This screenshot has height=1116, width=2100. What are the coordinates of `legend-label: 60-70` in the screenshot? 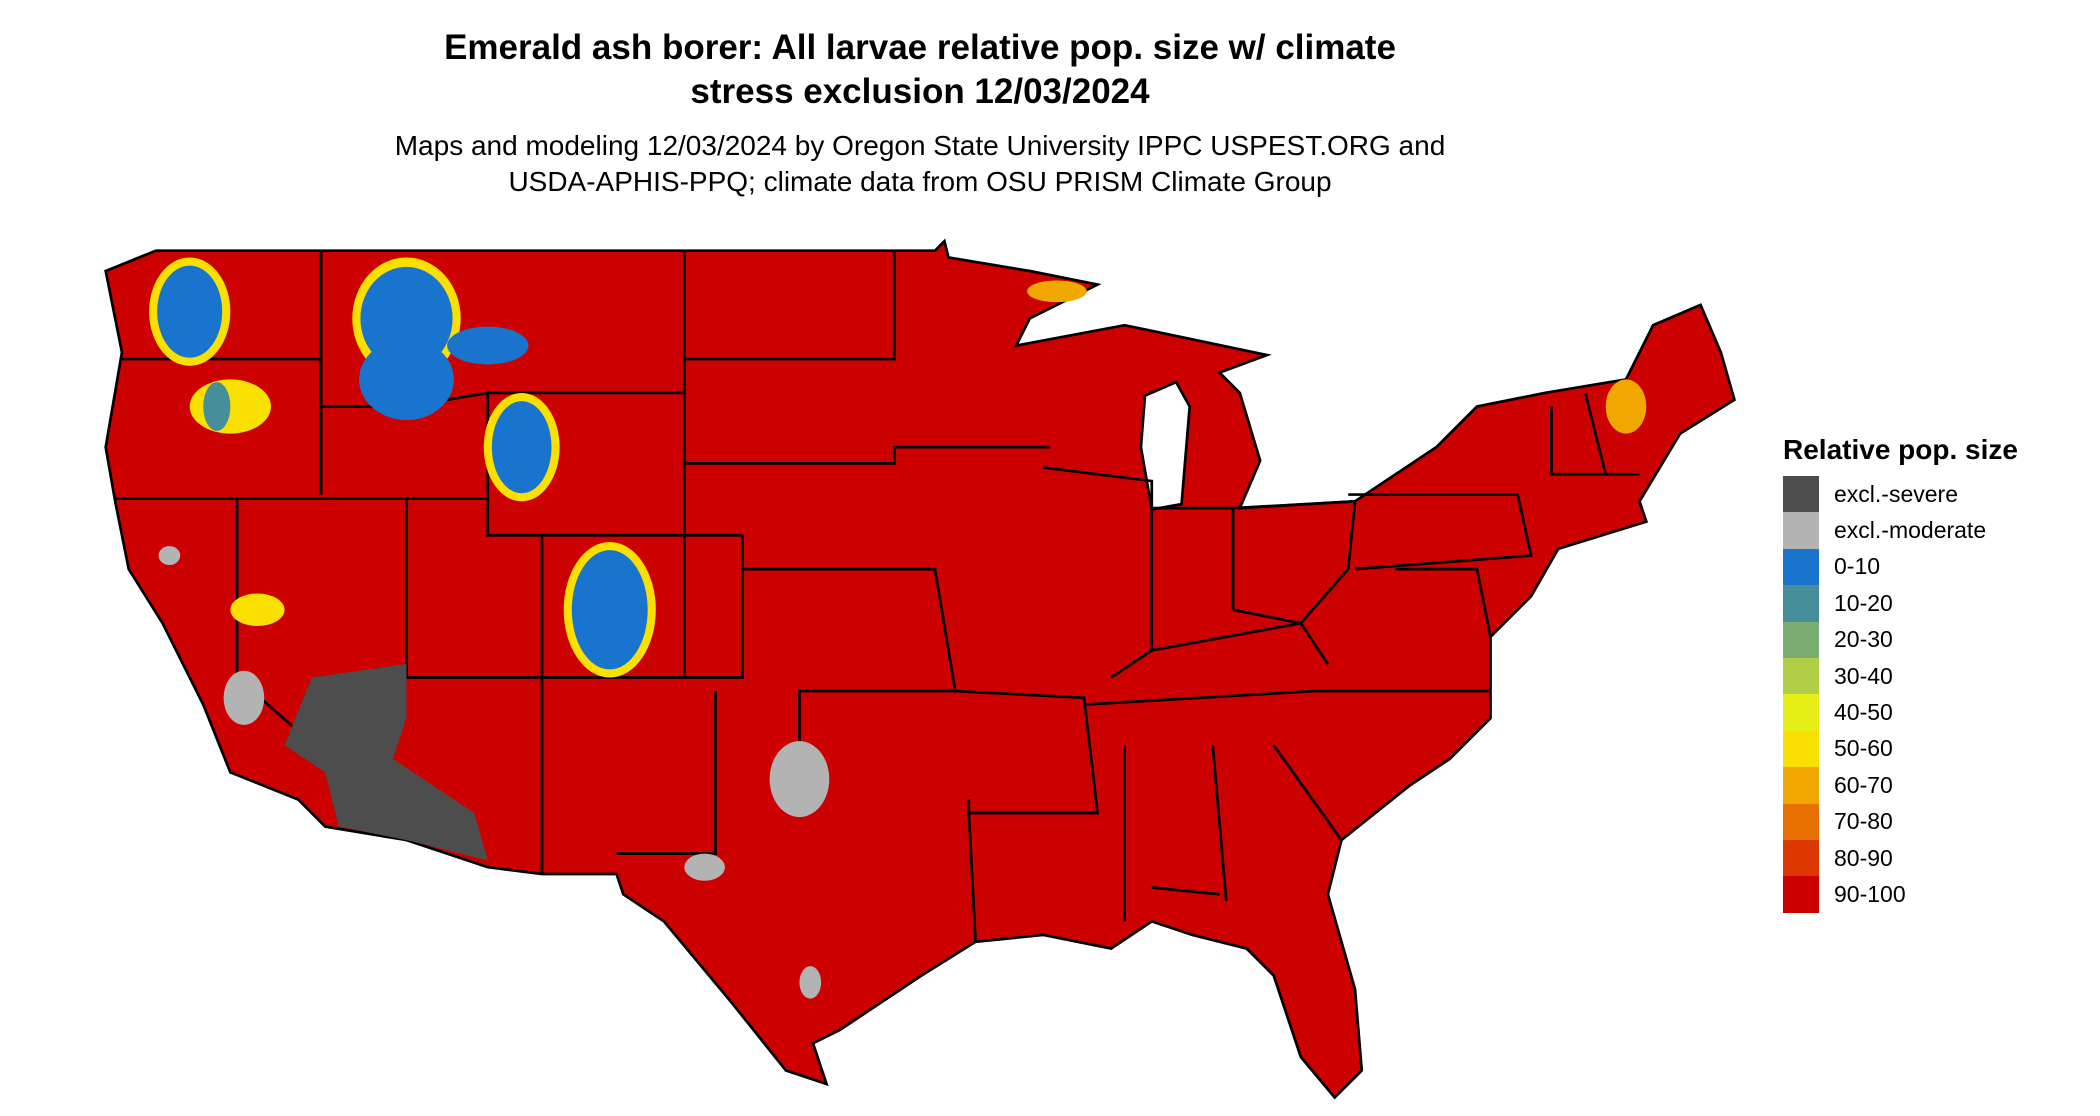 It's located at (1863, 784).